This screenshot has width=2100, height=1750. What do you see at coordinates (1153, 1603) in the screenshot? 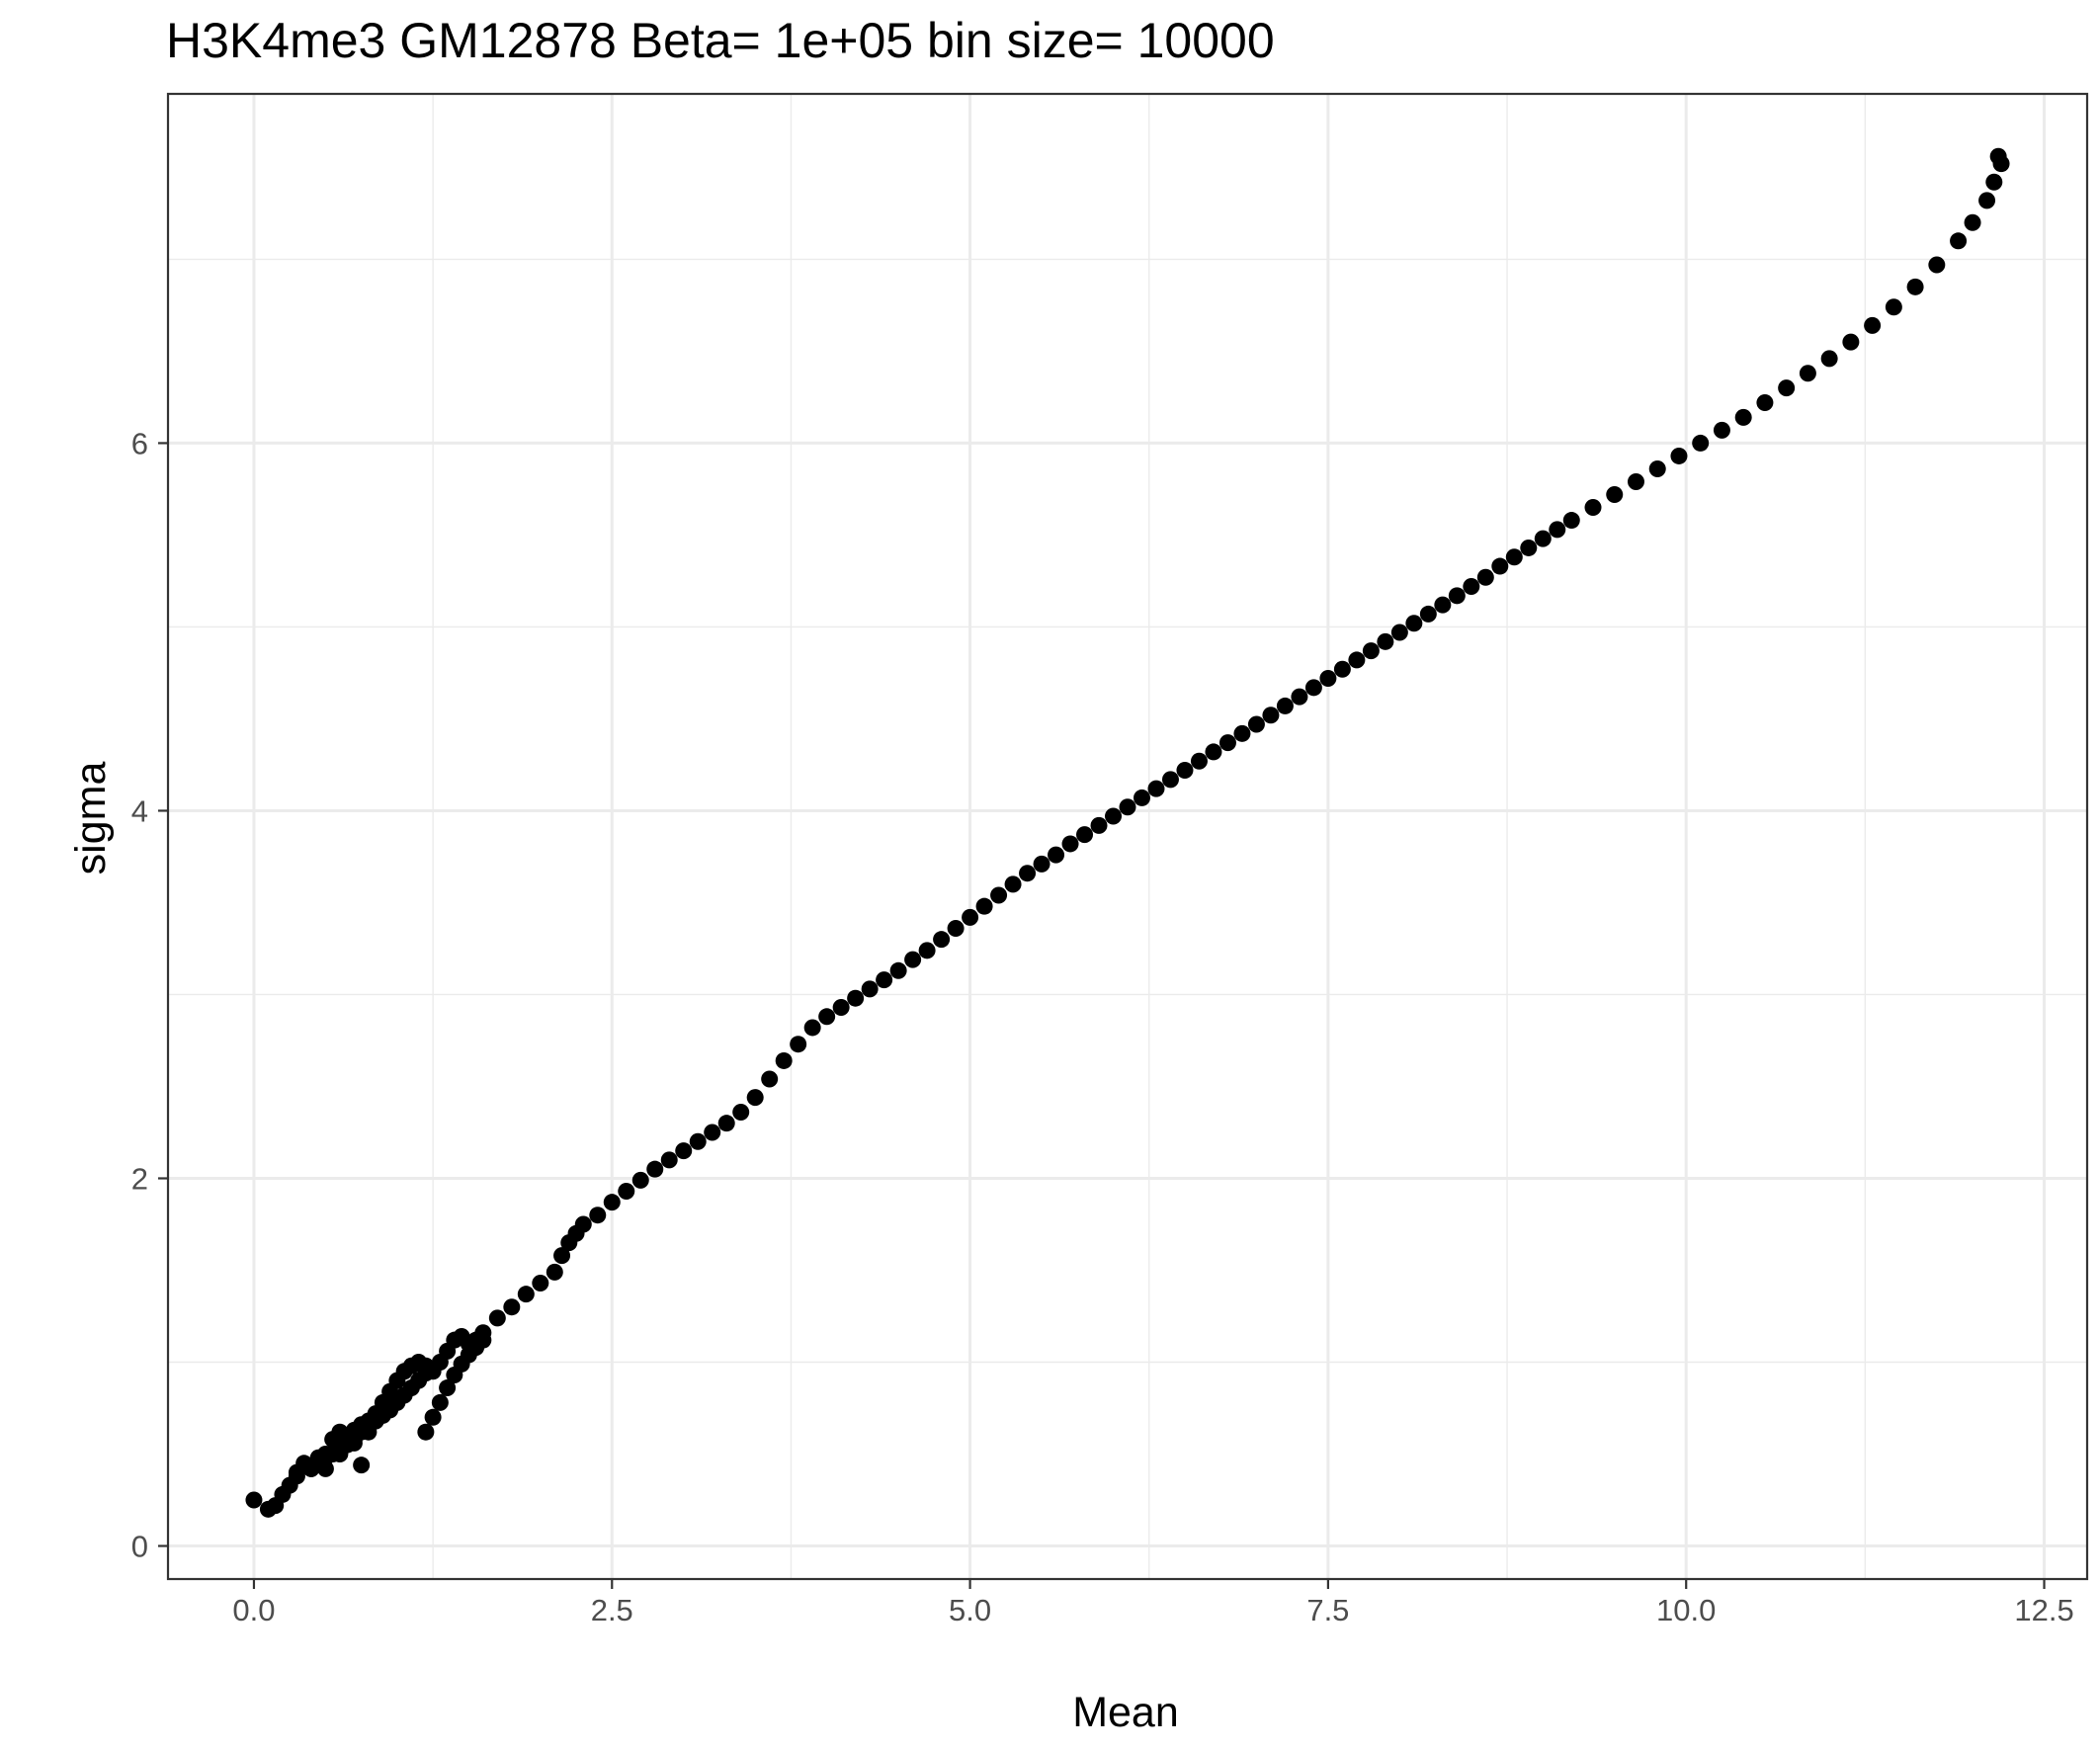
I see `x-axis: 0.0 2.5 5.0 7.5 10.0 12.5` at bounding box center [1153, 1603].